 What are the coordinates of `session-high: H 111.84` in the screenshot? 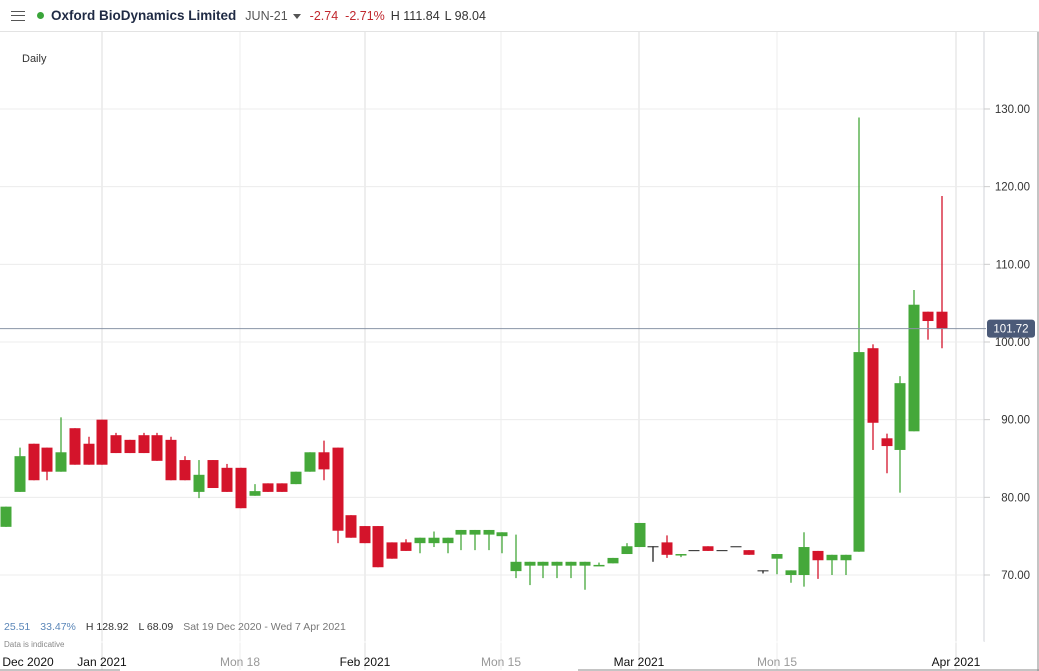 It's located at (415, 15).